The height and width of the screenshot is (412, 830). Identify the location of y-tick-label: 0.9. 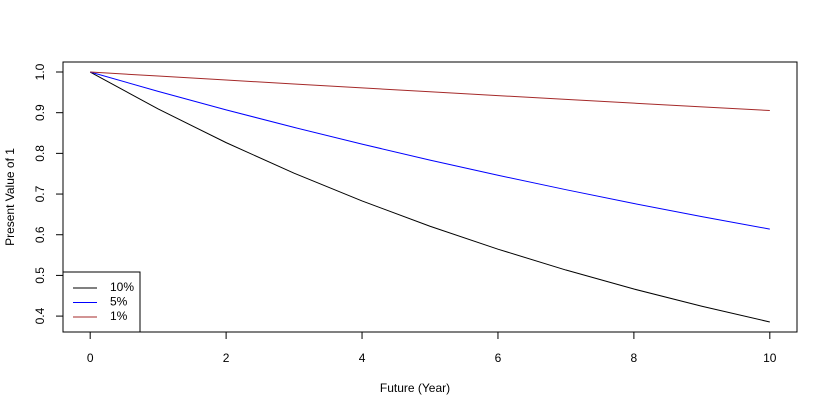
(40, 112).